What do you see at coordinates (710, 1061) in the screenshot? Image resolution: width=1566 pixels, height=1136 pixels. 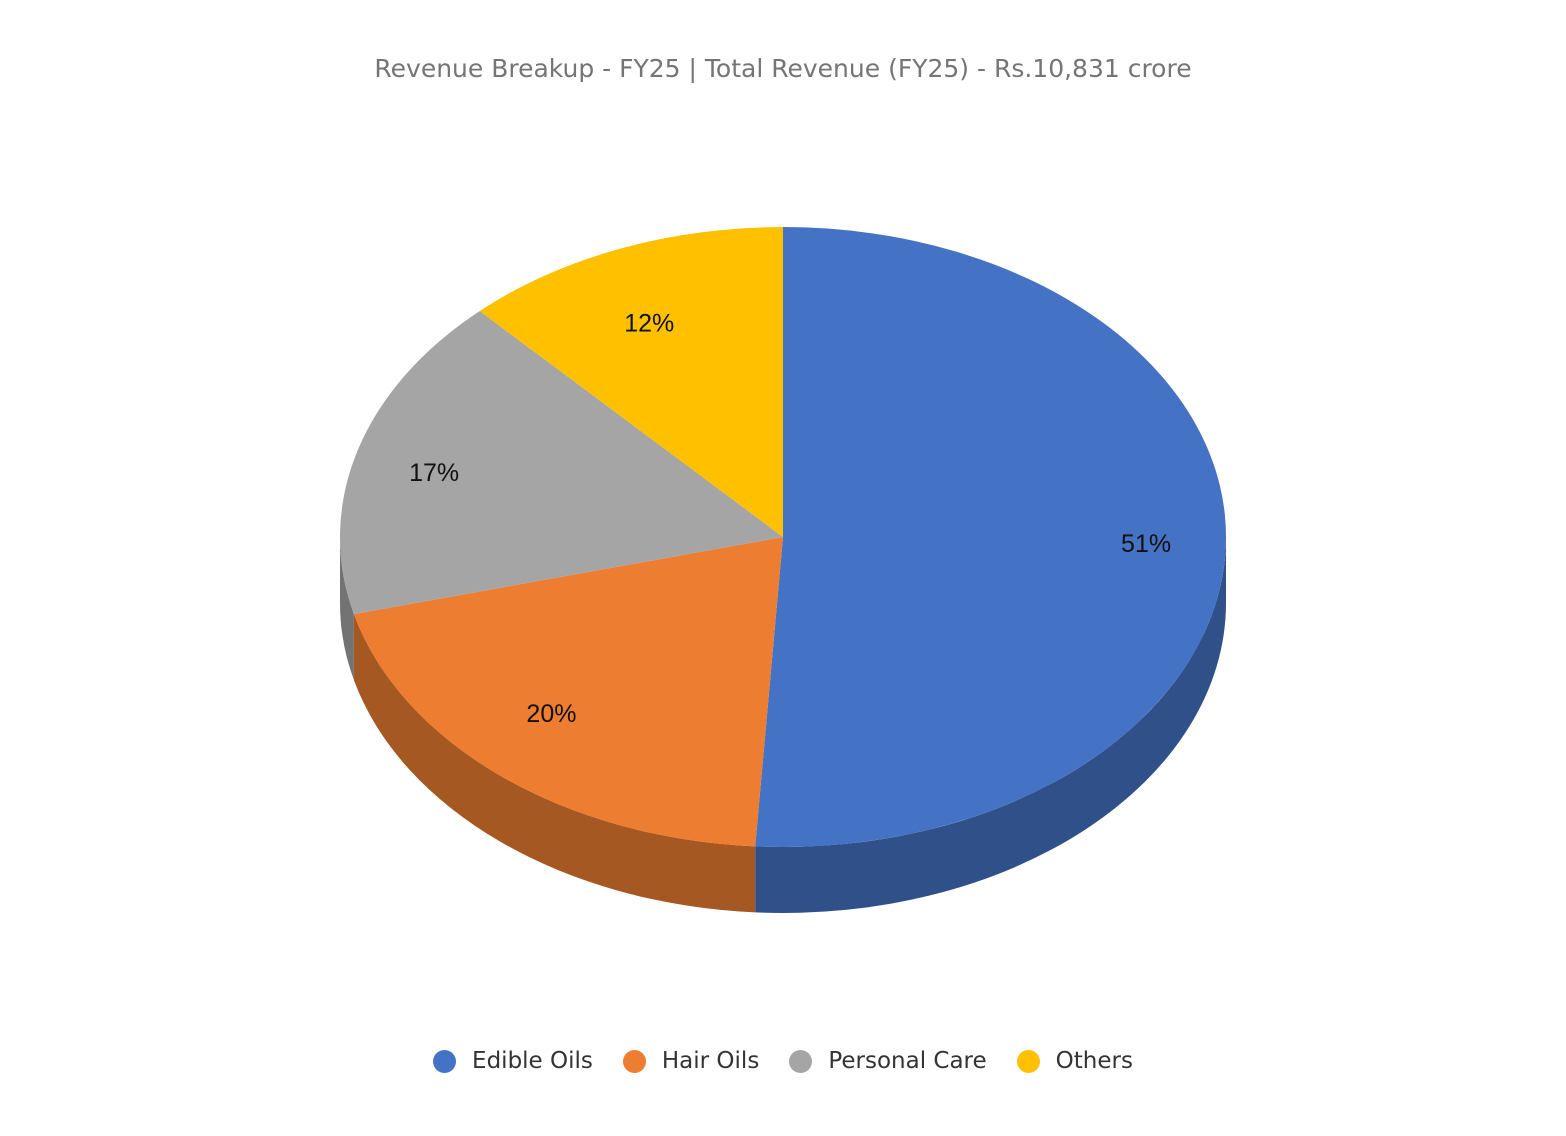 I see `legend-label: Hair Oils` at bounding box center [710, 1061].